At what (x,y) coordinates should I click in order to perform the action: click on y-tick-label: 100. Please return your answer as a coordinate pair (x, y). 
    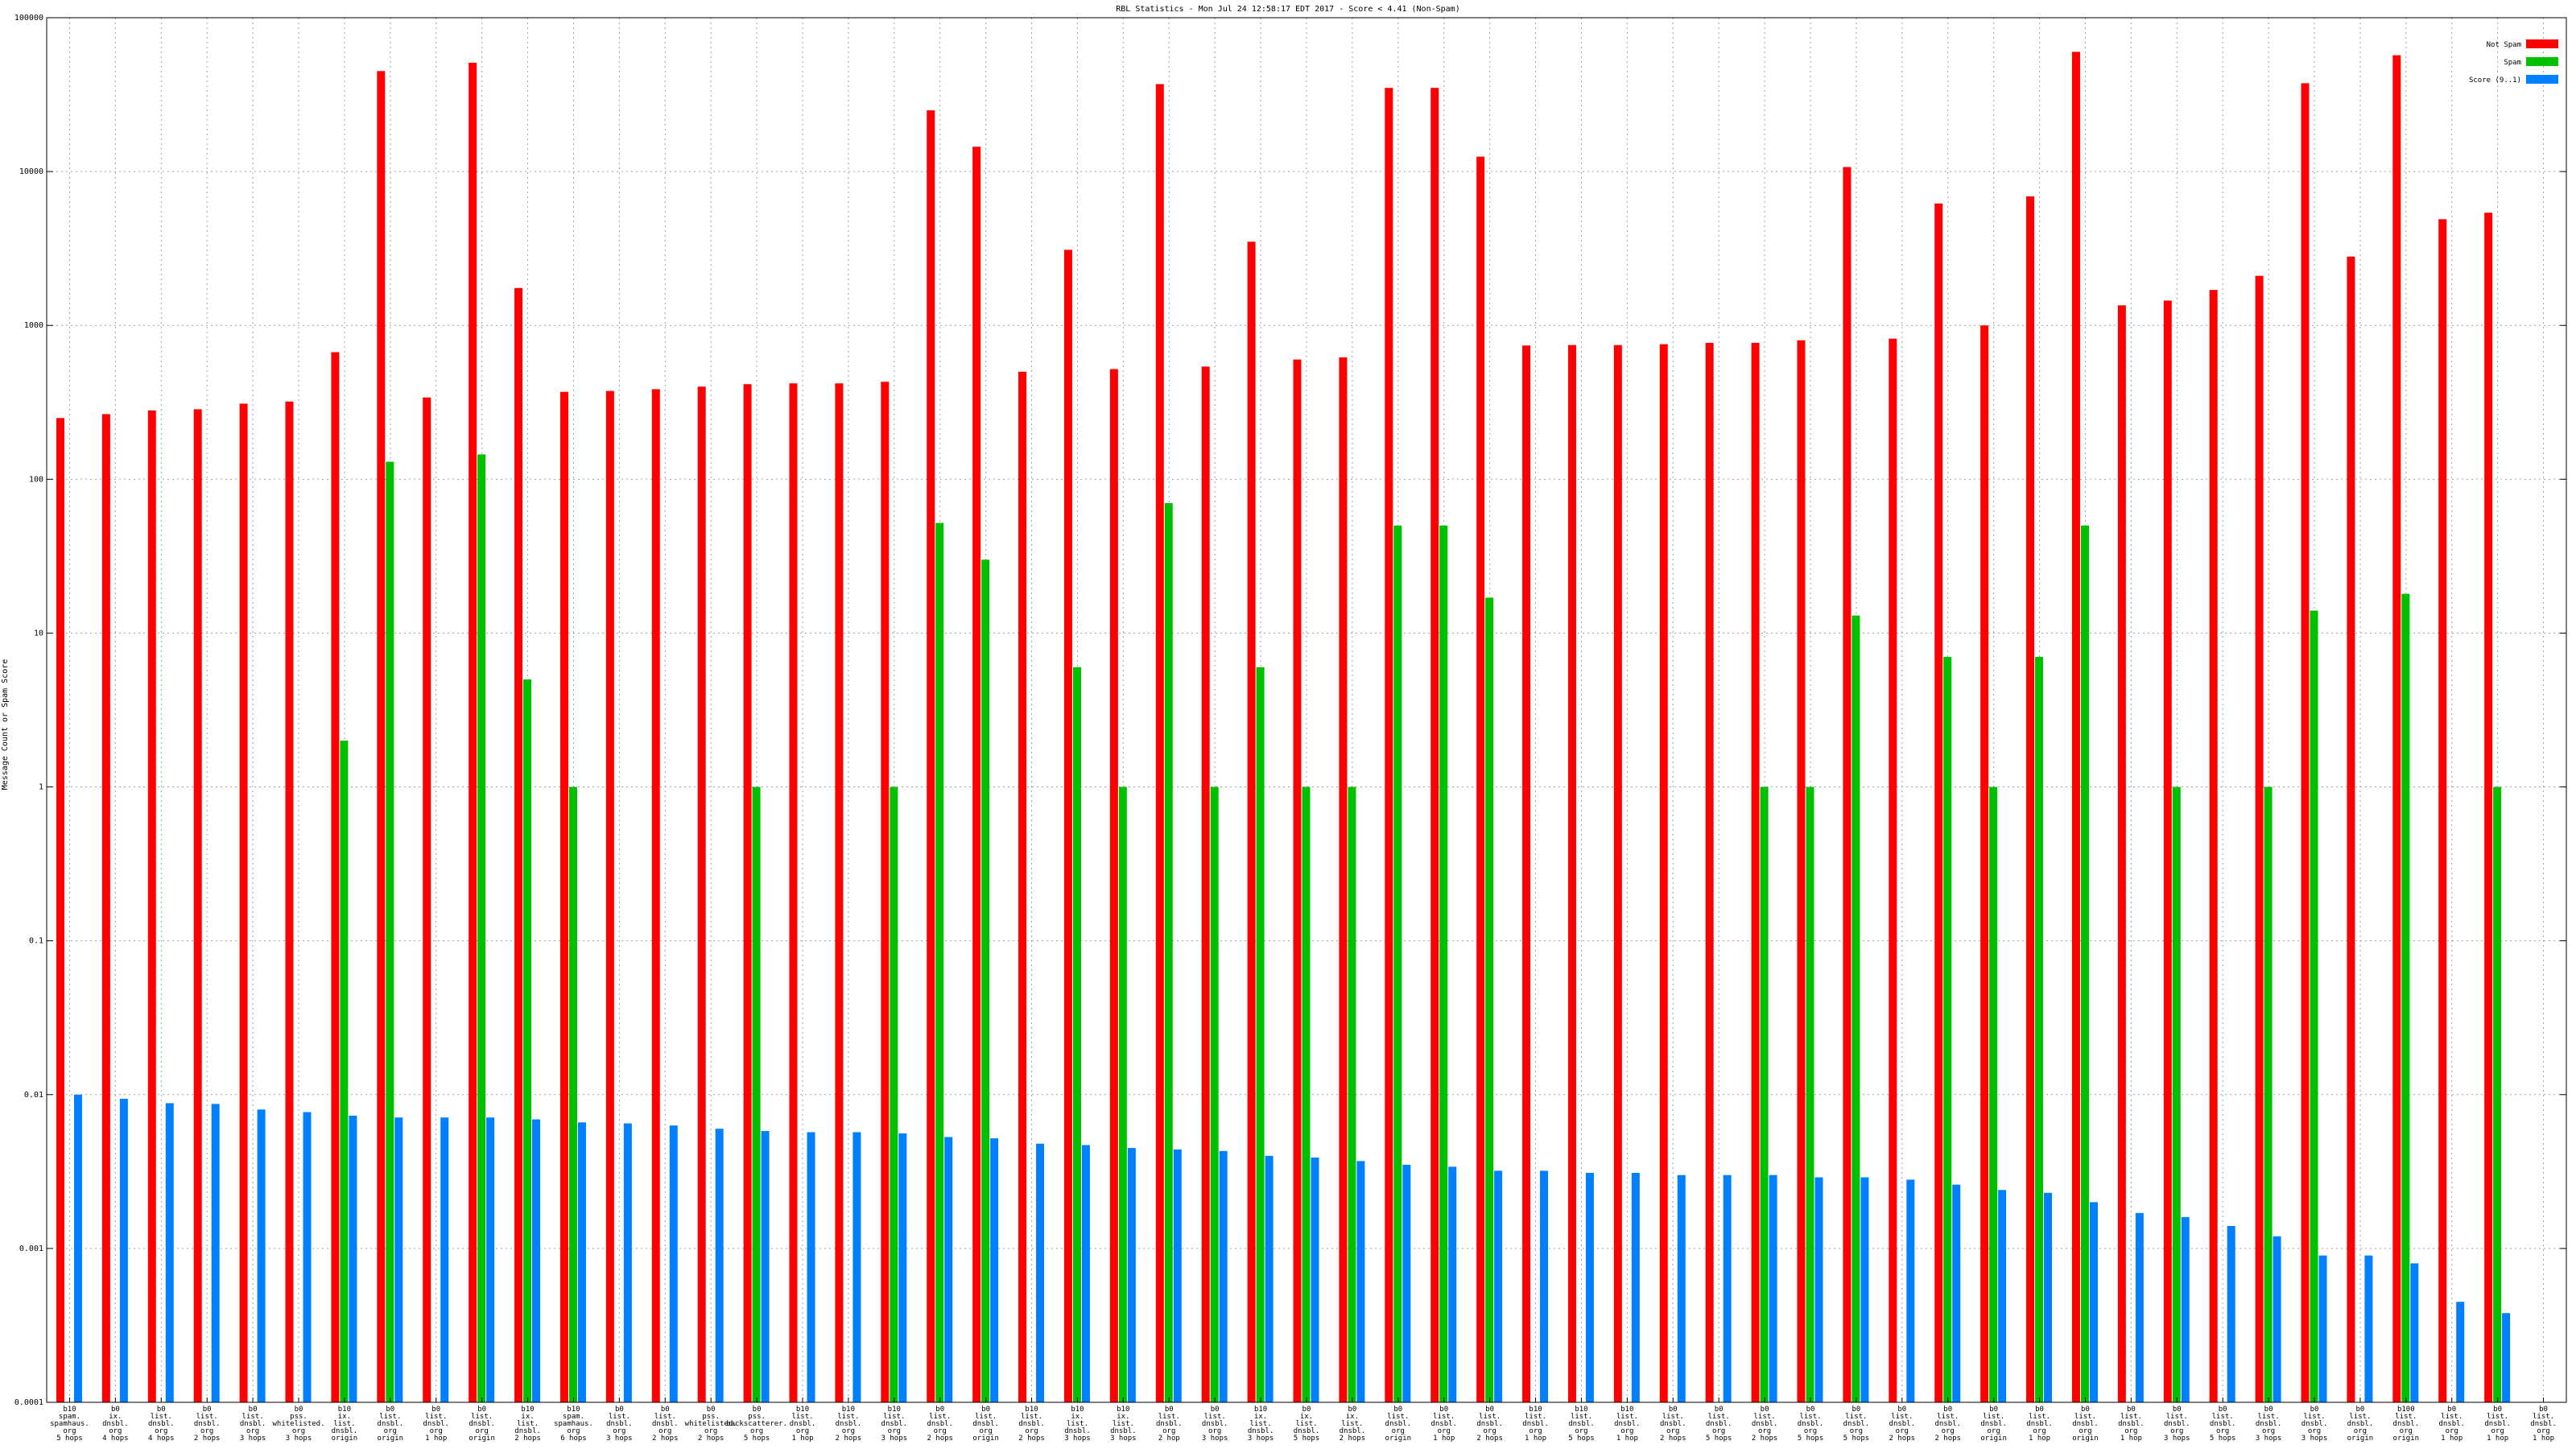
    Looking at the image, I should click on (36, 479).